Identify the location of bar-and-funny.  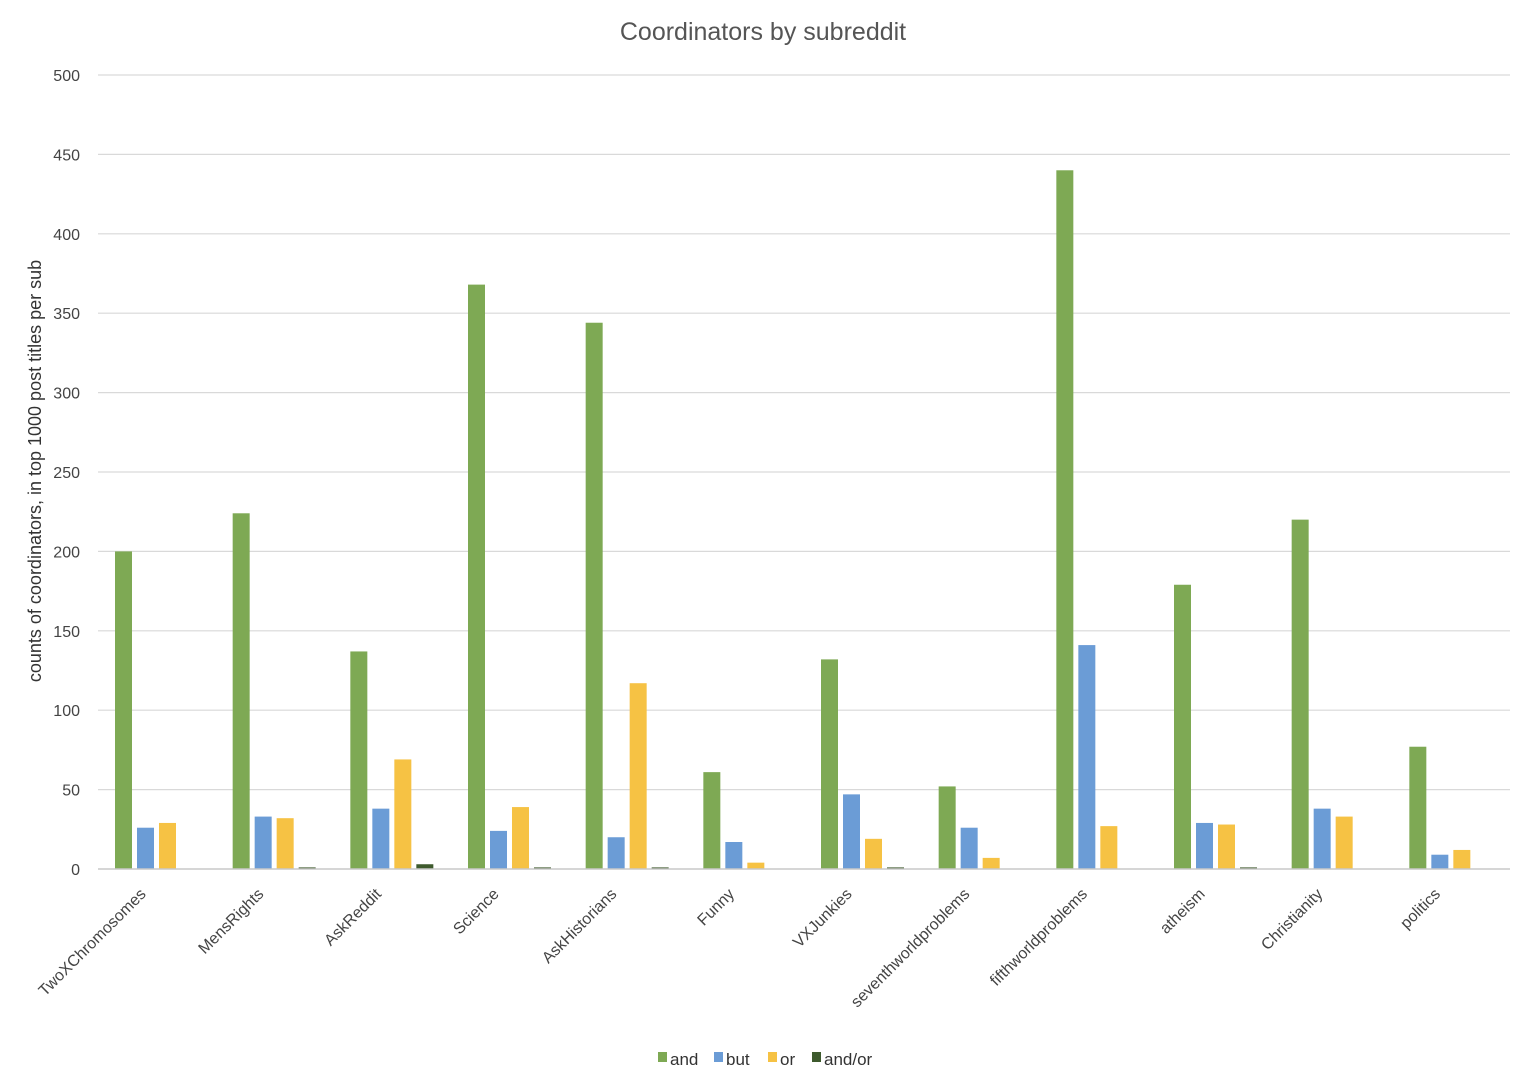
(712, 820).